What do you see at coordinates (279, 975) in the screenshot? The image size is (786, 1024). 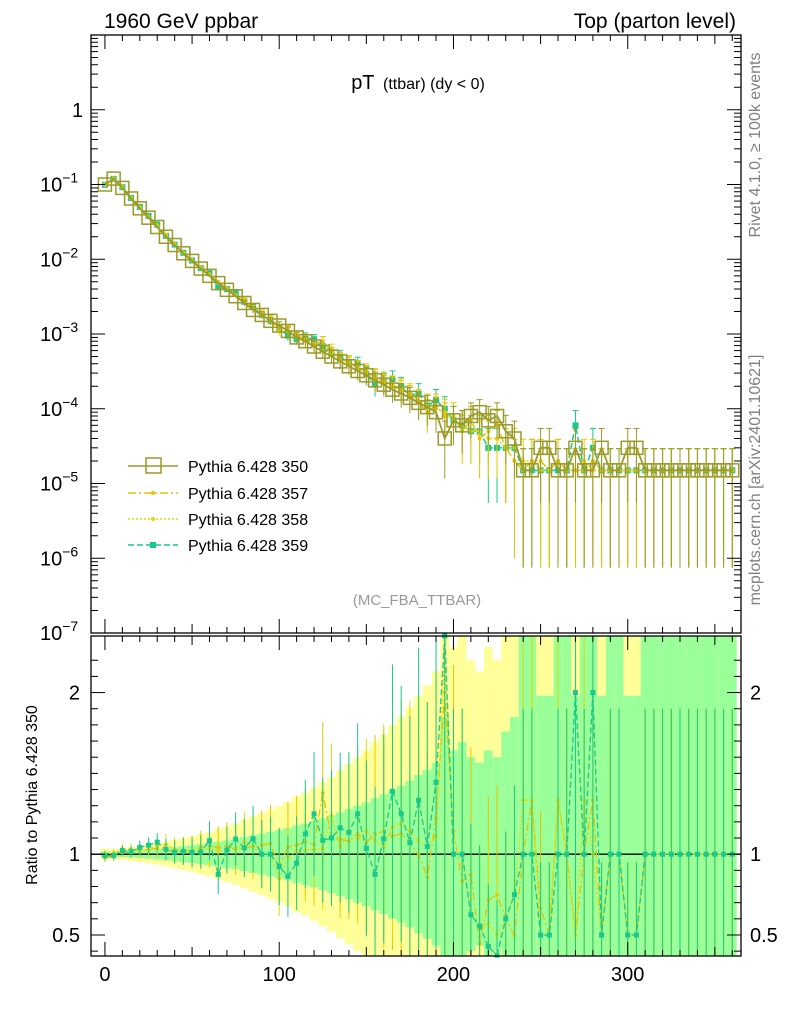 I see `x-tick-label: 100` at bounding box center [279, 975].